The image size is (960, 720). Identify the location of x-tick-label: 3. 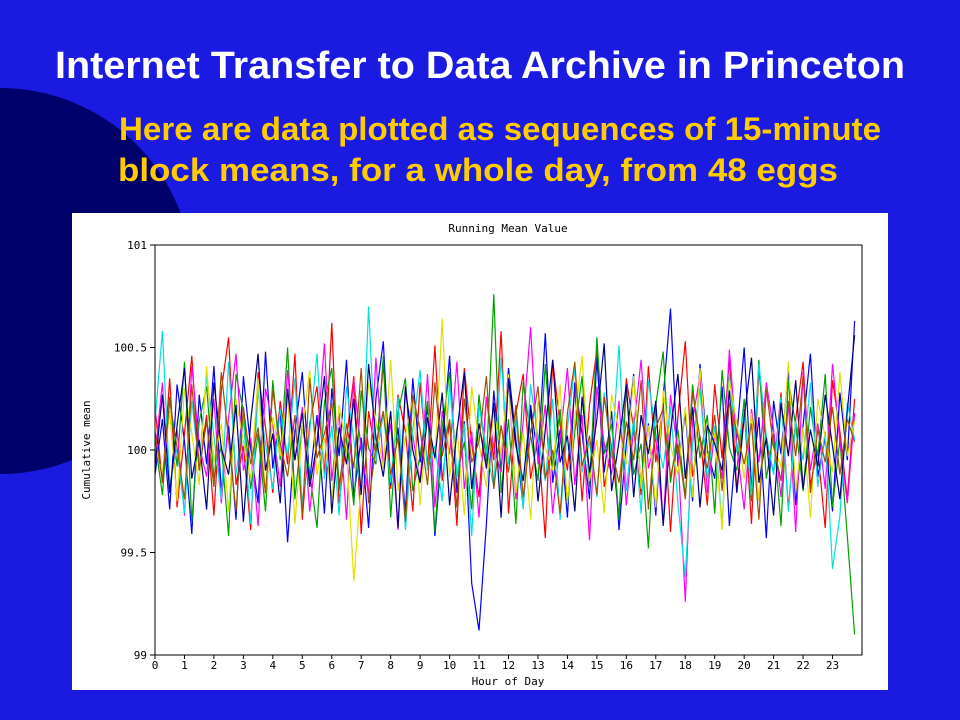
(243, 665).